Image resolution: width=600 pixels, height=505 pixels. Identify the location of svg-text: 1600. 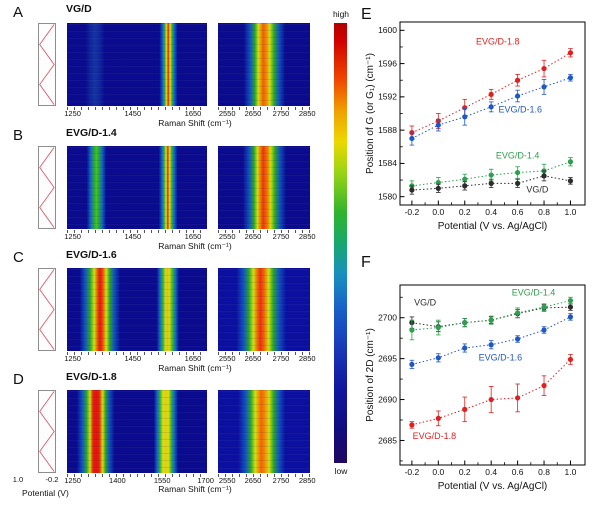
(387, 30).